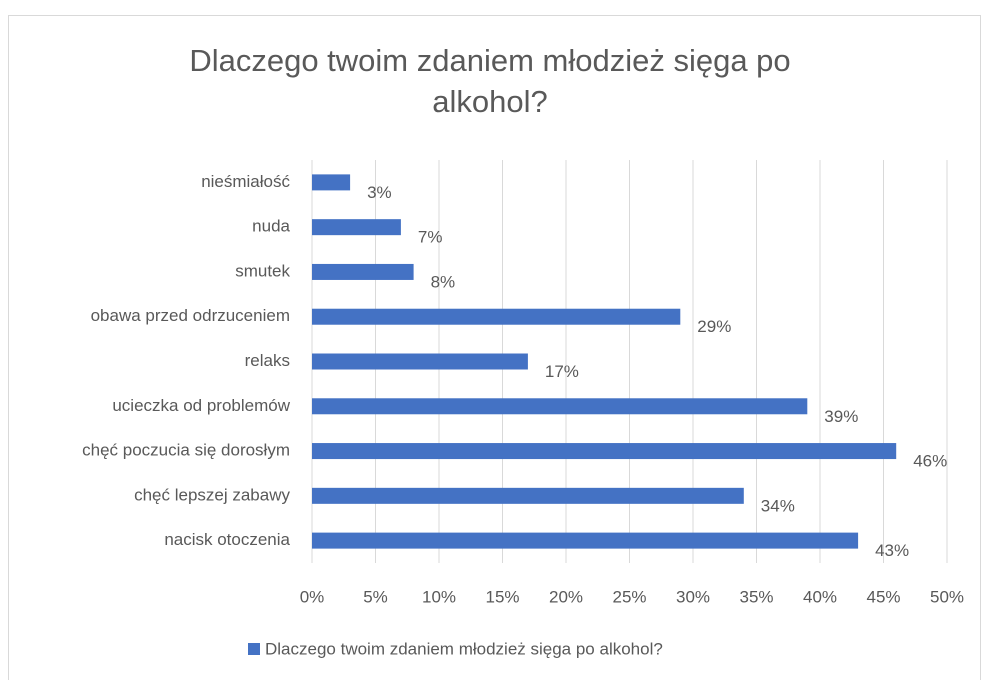 This screenshot has height=680, width=985. I want to click on data-label: 46%, so click(930, 461).